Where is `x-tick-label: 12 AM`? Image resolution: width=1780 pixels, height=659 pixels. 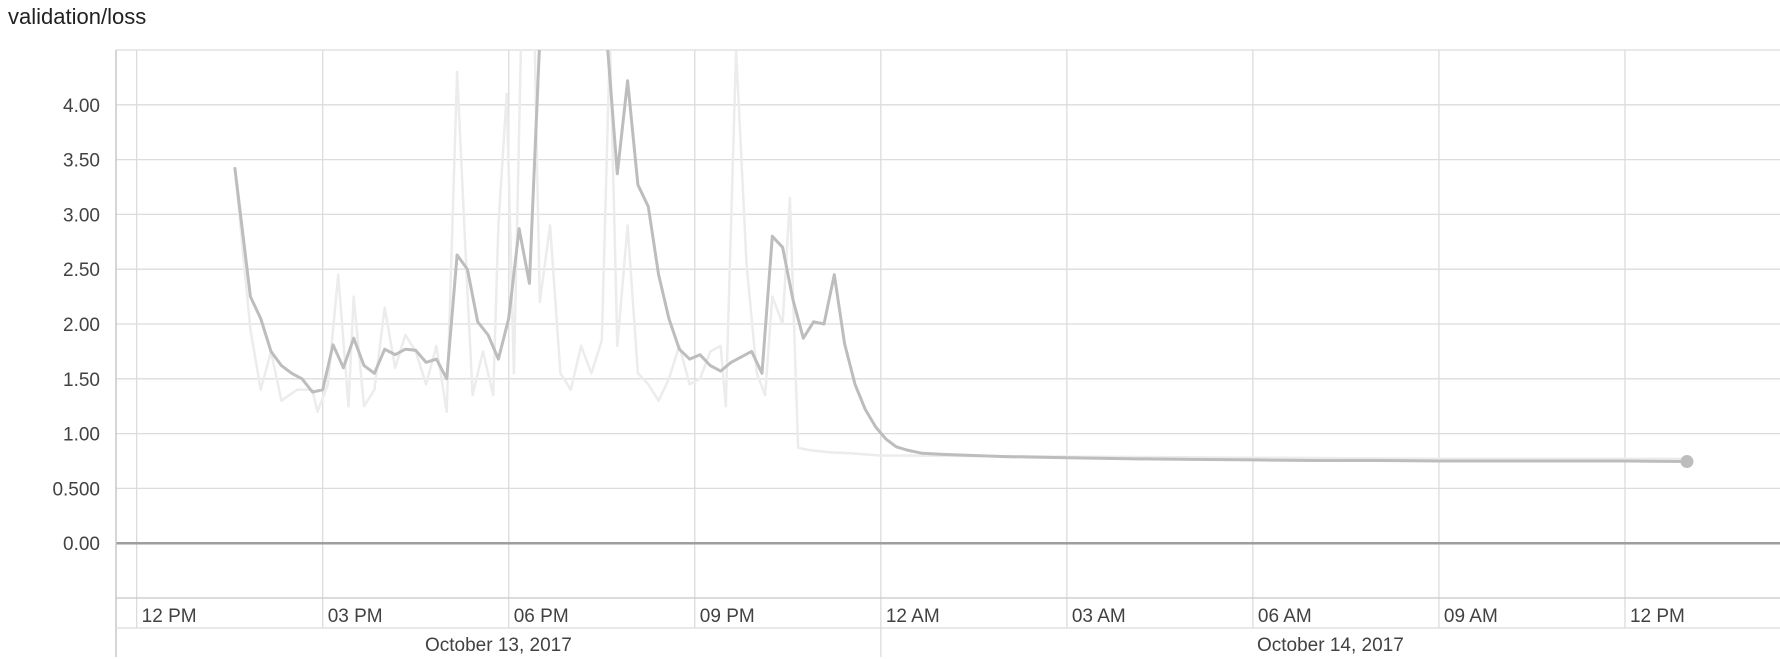
x-tick-label: 12 AM is located at coordinates (913, 616).